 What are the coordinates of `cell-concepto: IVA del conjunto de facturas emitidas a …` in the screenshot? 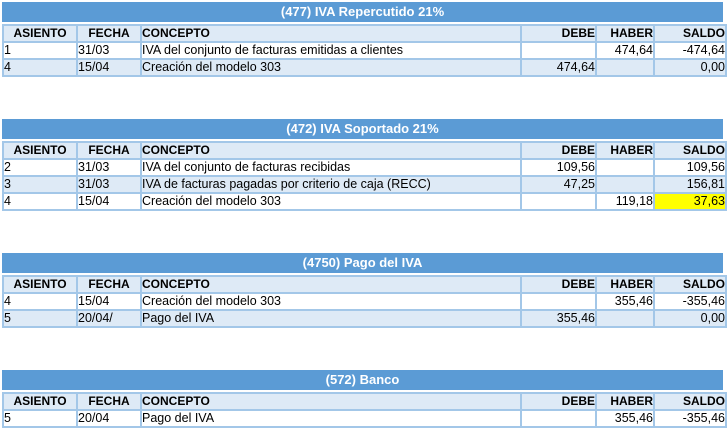 It's located at (331, 50).